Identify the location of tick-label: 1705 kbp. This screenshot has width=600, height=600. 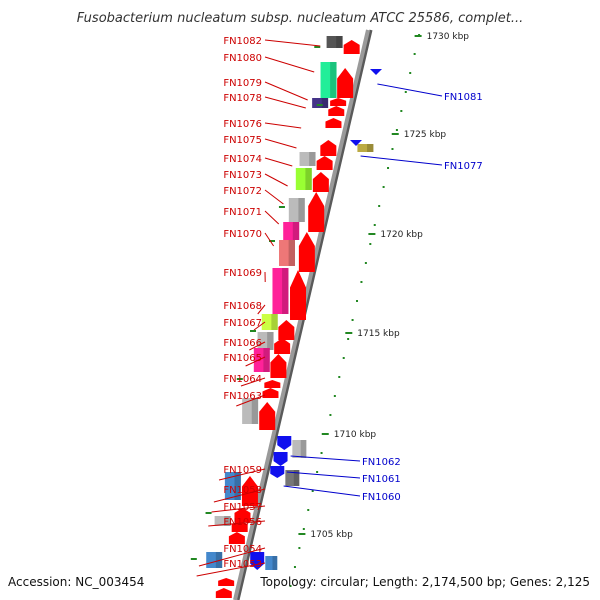
(331, 535).